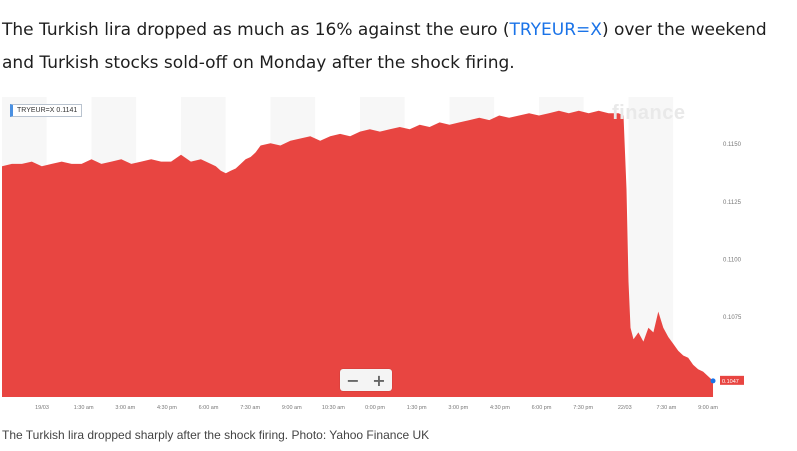 The width and height of the screenshot is (797, 451). I want to click on yahoo-finance-watermark: finance, so click(649, 113).